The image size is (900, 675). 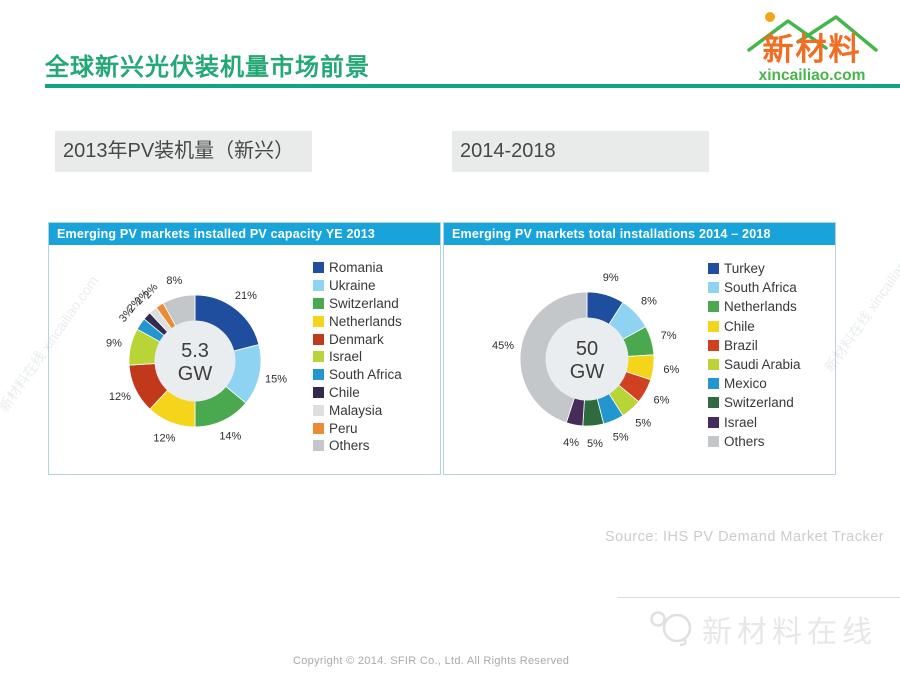 What do you see at coordinates (349, 446) in the screenshot?
I see `legend-label: Others` at bounding box center [349, 446].